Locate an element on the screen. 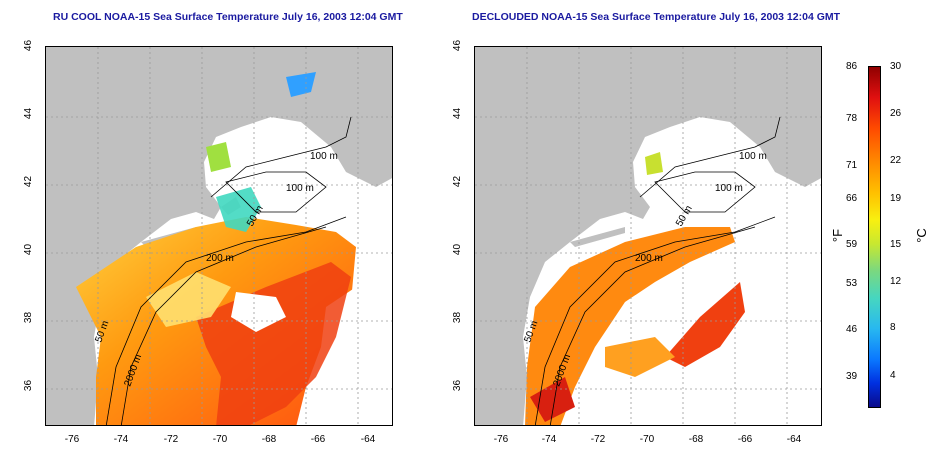 The image size is (950, 475). colorbar-f-tick: 59 is located at coordinates (852, 244).